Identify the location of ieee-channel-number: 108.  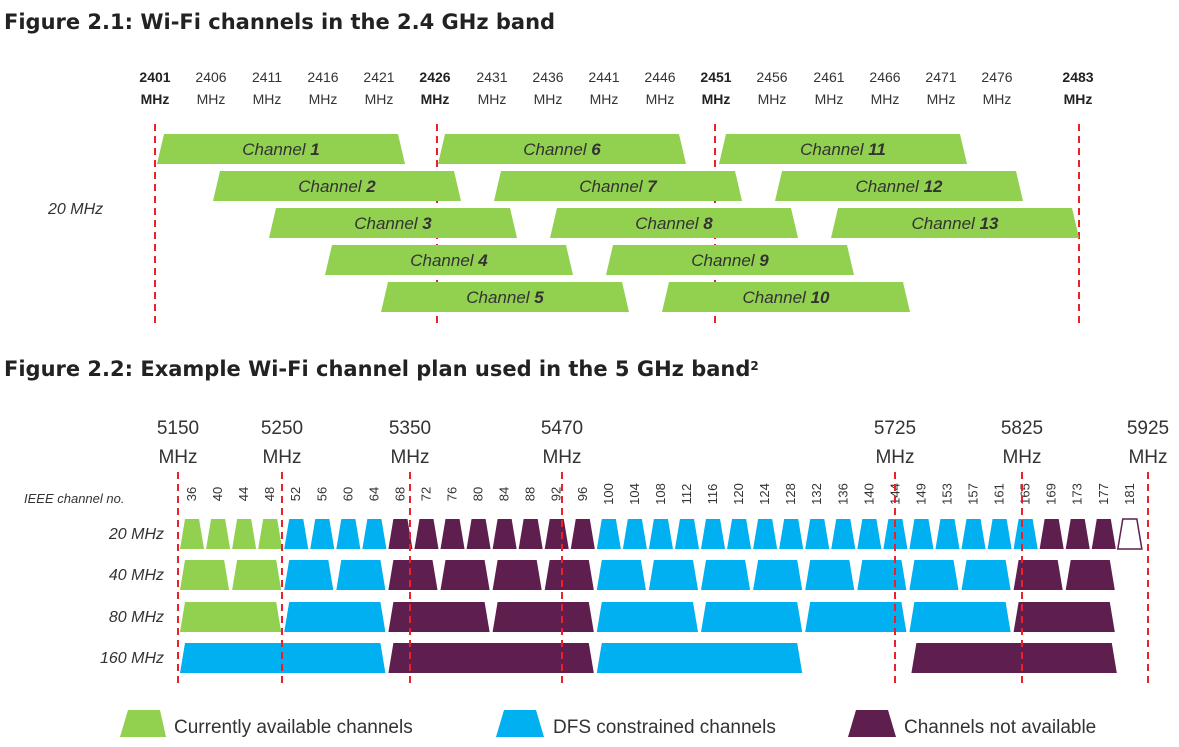
(660, 494).